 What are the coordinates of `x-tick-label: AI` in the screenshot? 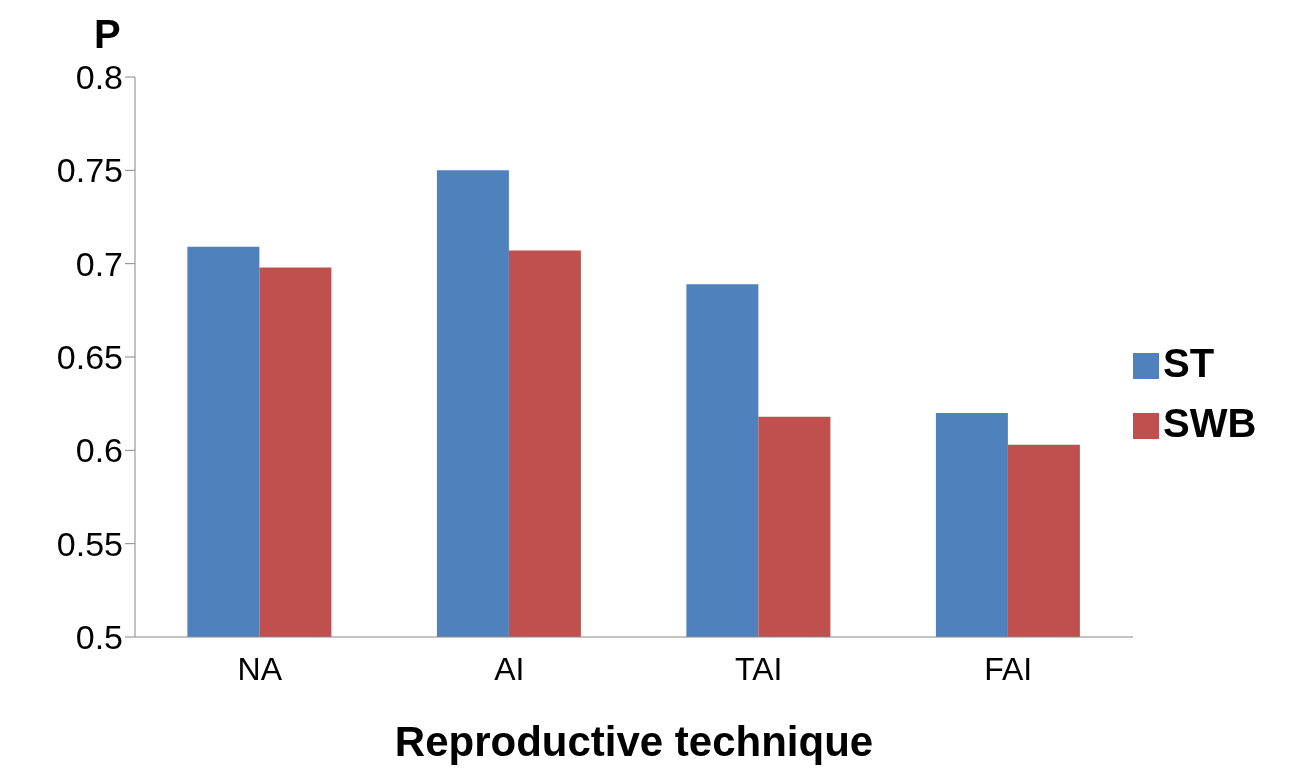 It's located at (509, 668).